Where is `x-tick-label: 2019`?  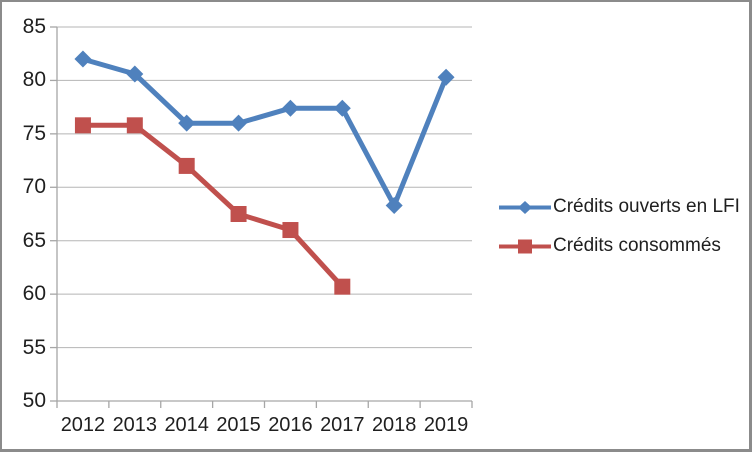
x-tick-label: 2019 is located at coordinates (446, 425).